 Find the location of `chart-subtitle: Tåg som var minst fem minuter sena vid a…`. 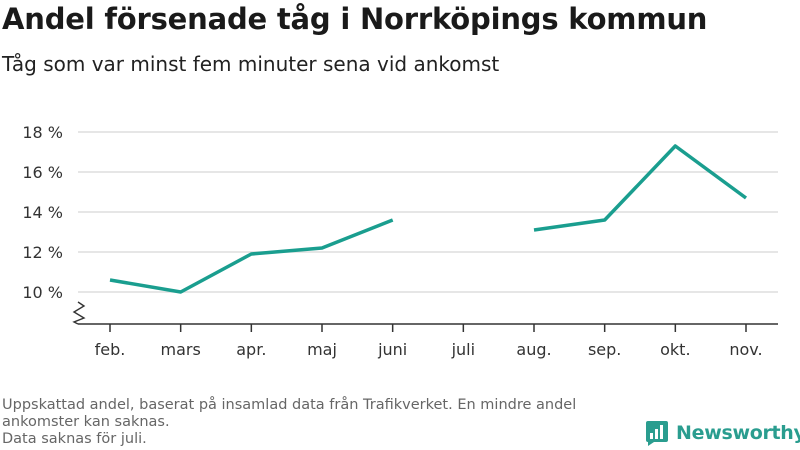

chart-subtitle: Tåg som var minst fem minuter sena vid a… is located at coordinates (251, 64).